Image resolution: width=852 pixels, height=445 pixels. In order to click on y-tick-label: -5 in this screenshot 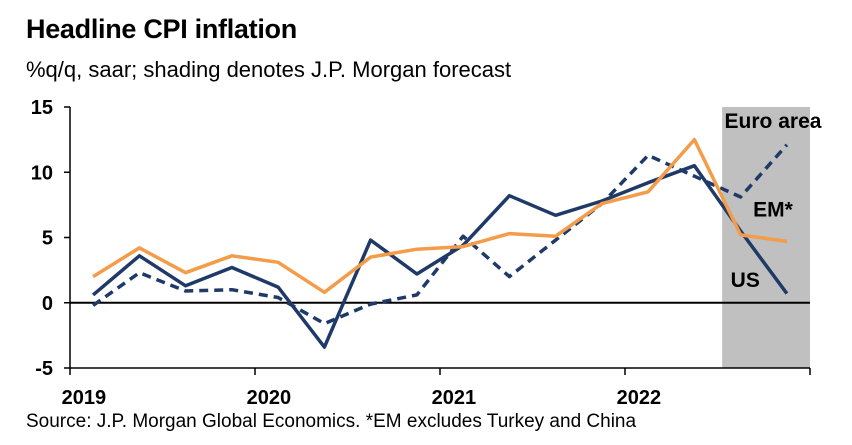, I will do `click(44, 369)`.